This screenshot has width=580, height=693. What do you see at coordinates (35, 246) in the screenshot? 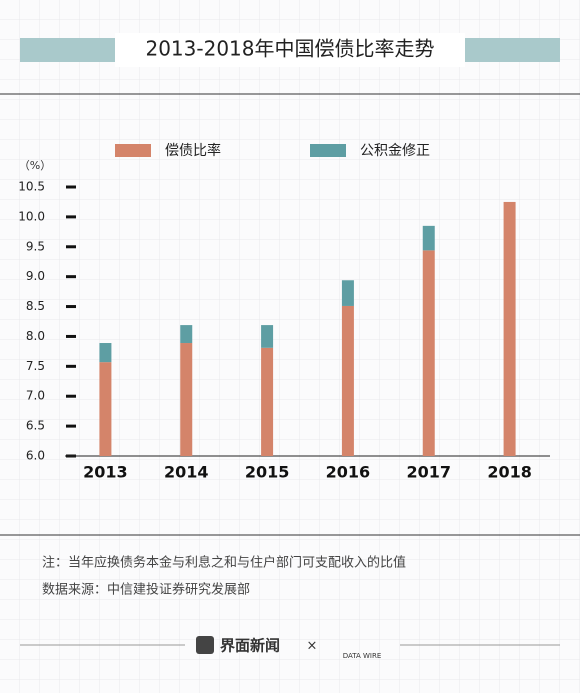
I see `y-tick-label: 9.5` at bounding box center [35, 246].